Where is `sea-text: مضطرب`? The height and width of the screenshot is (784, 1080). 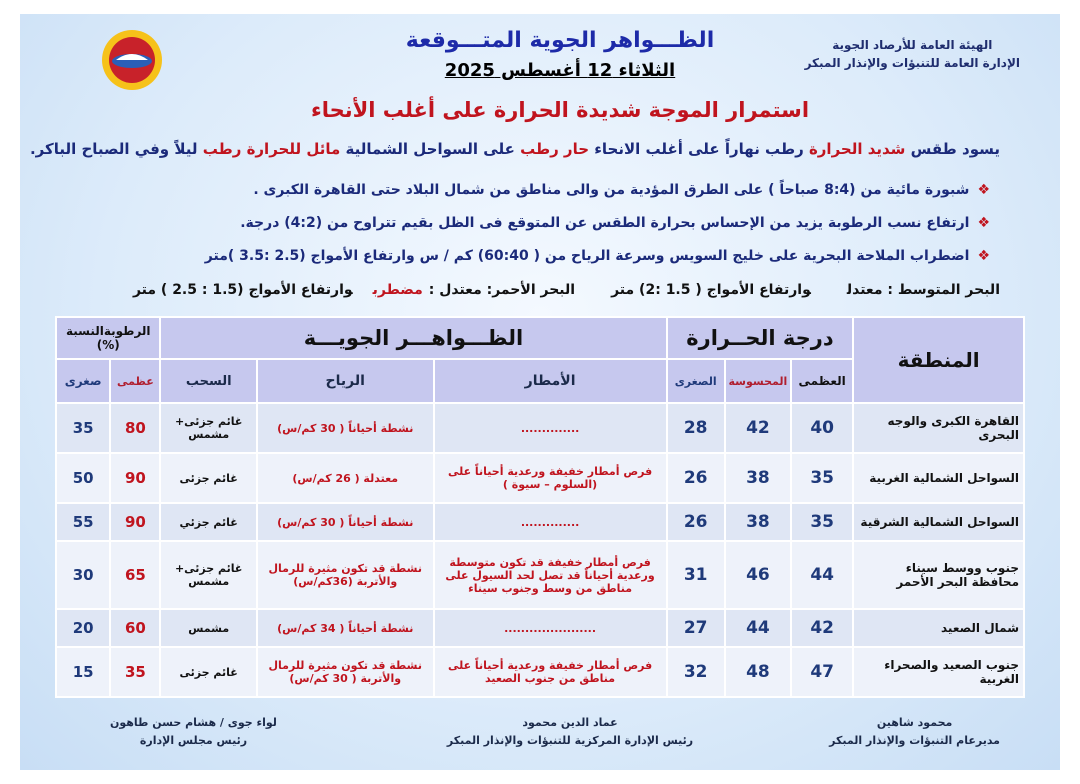
sea-text: مضطرب is located at coordinates (397, 290).